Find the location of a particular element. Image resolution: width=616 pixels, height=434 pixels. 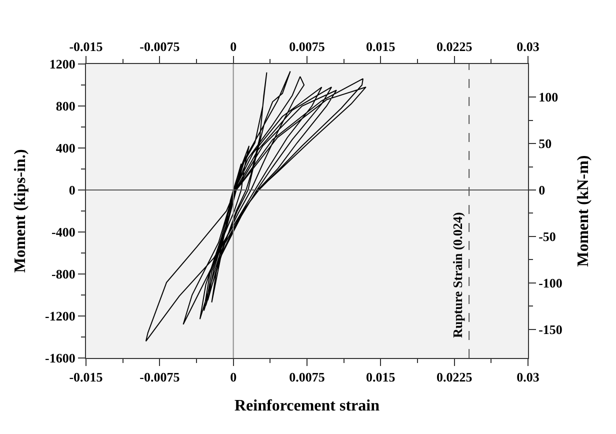

y2-tick-label: -50 is located at coordinates (547, 236).